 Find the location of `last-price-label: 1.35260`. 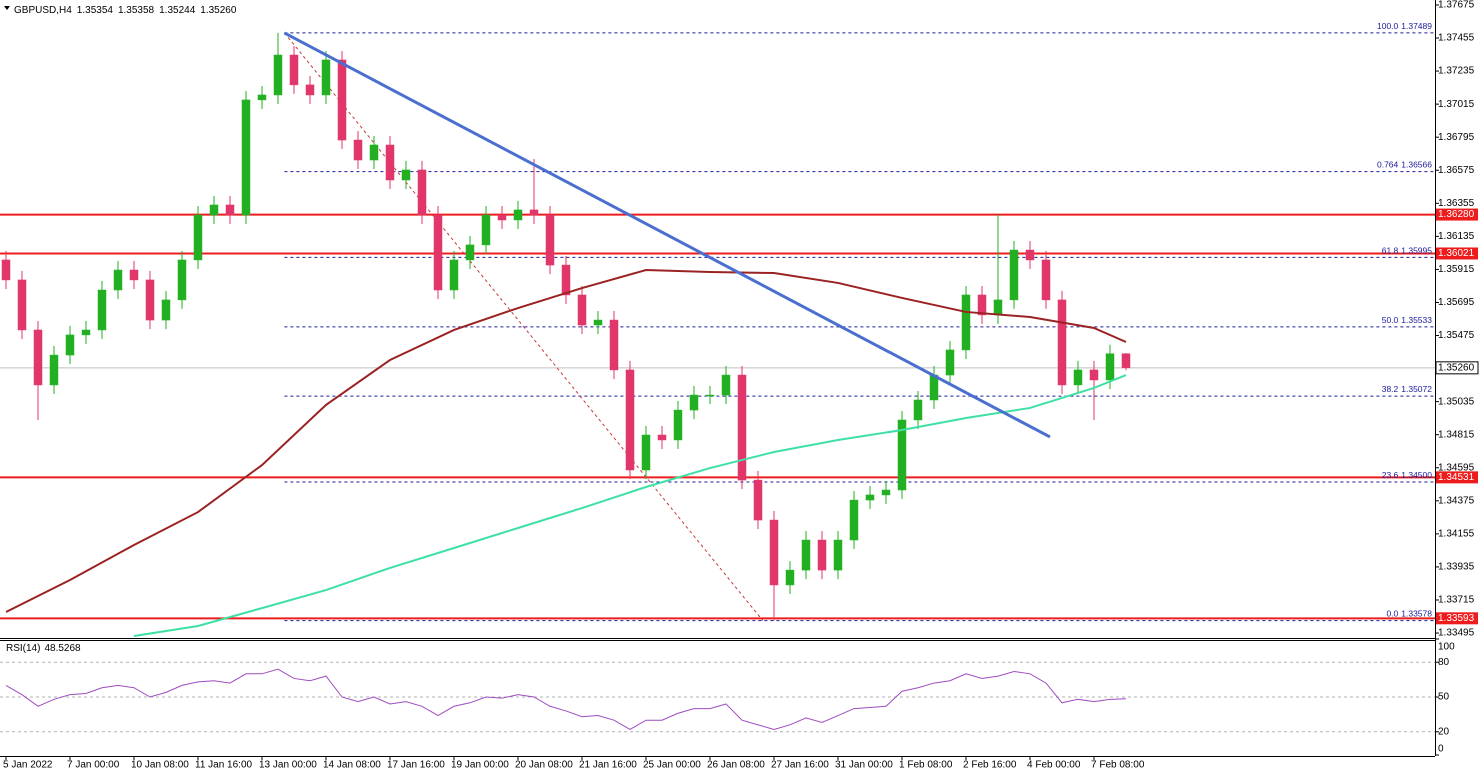

last-price-label: 1.35260 is located at coordinates (1456, 367).